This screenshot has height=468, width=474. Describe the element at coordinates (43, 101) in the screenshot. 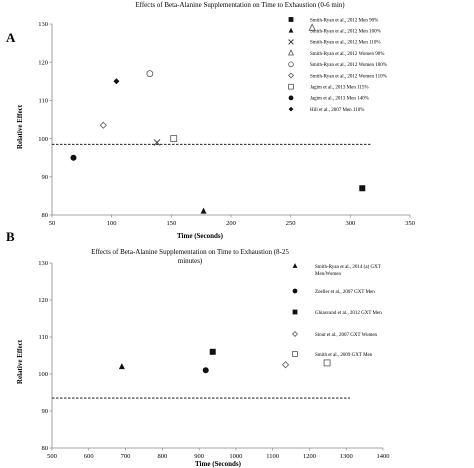

I see `y-tick-label-a: 110` at that location.